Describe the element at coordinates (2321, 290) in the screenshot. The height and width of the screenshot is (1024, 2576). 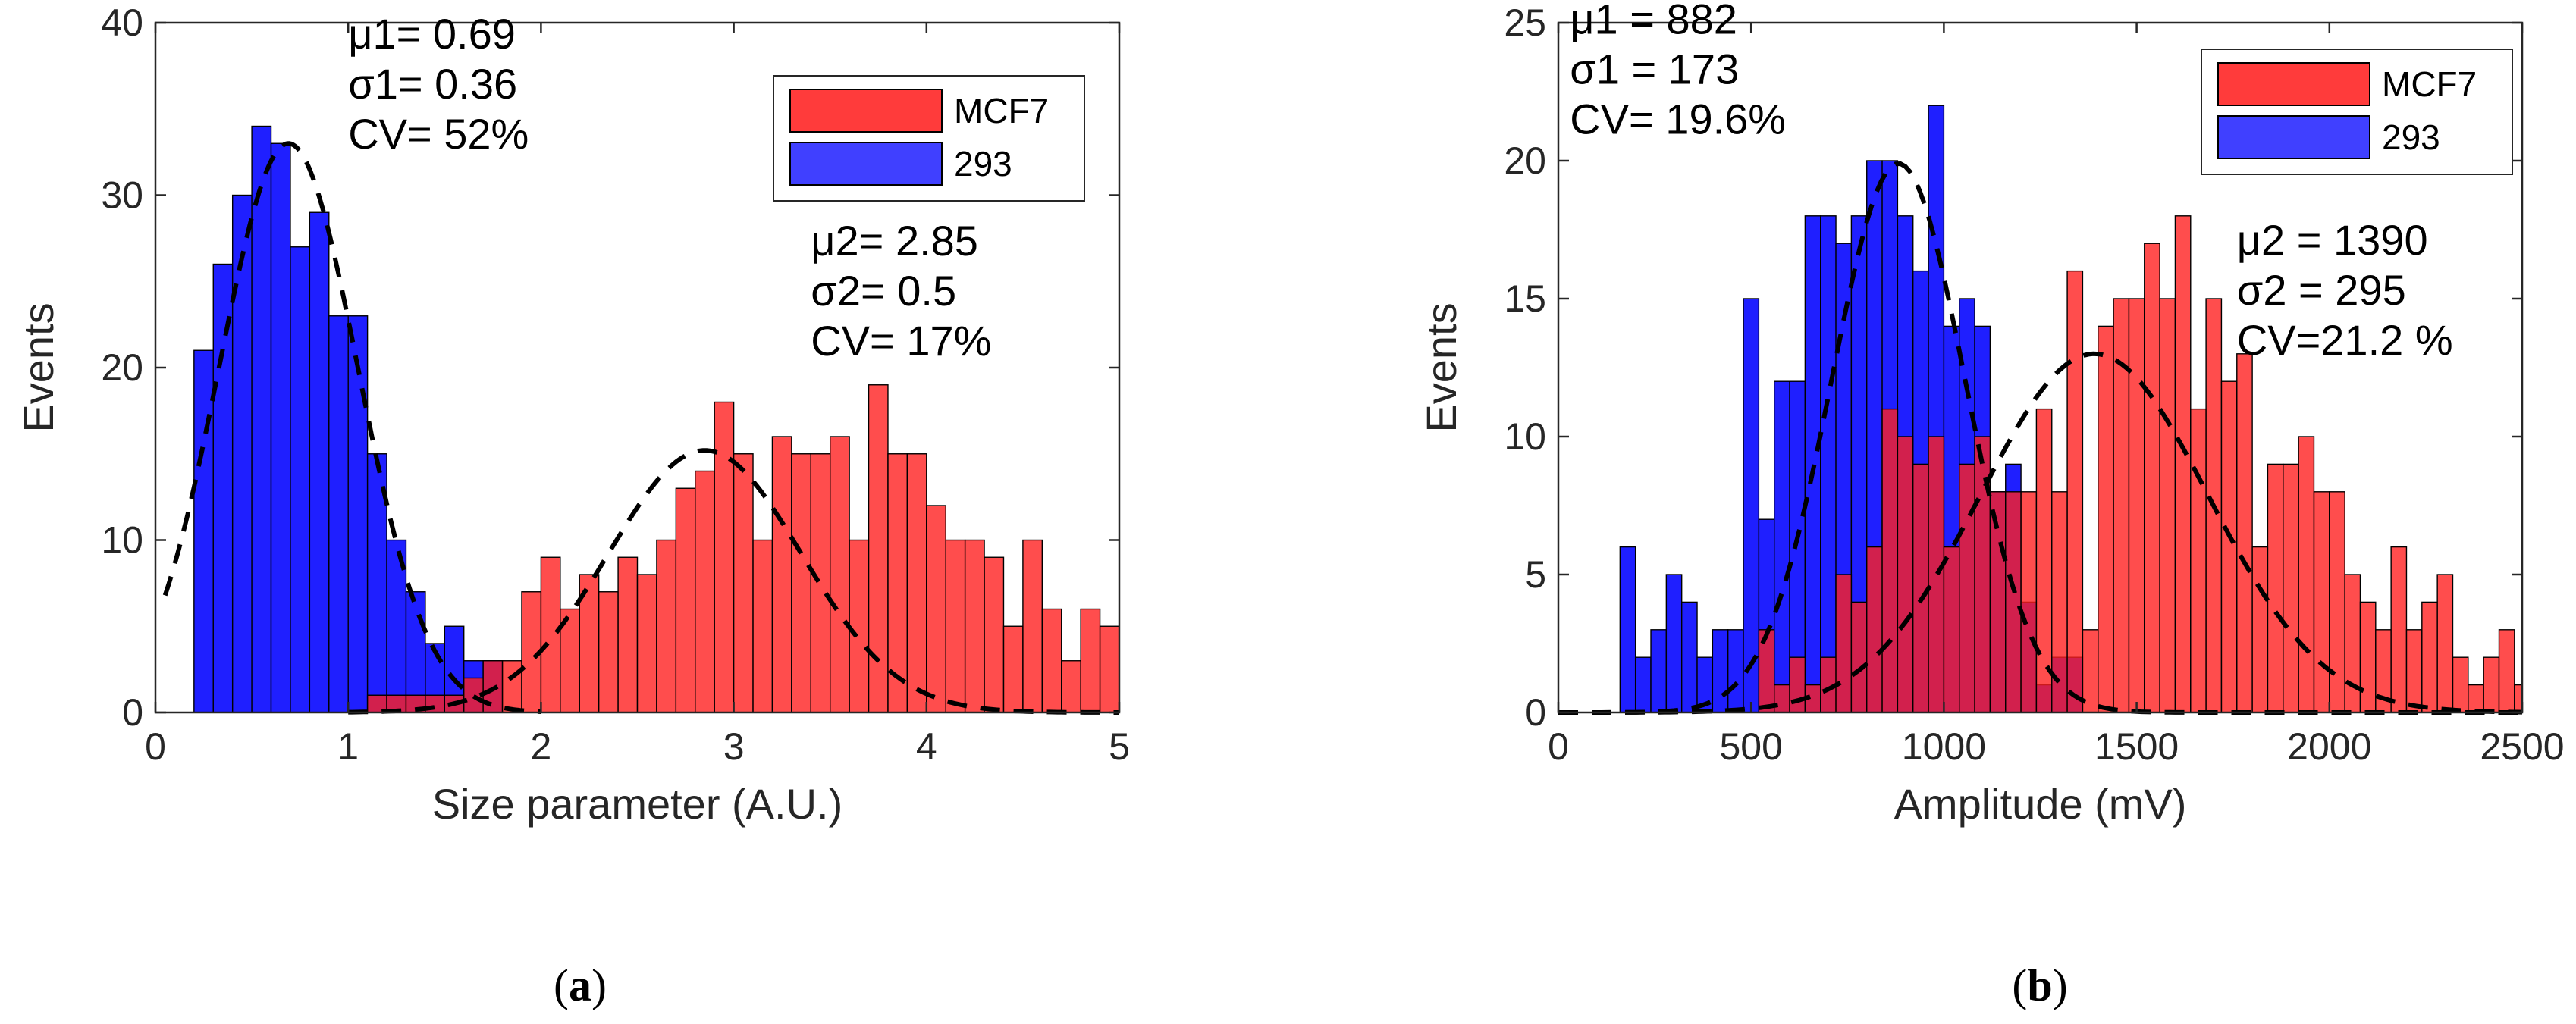
I see `fit-annotation-2-line-2: σ2 = 295` at that location.